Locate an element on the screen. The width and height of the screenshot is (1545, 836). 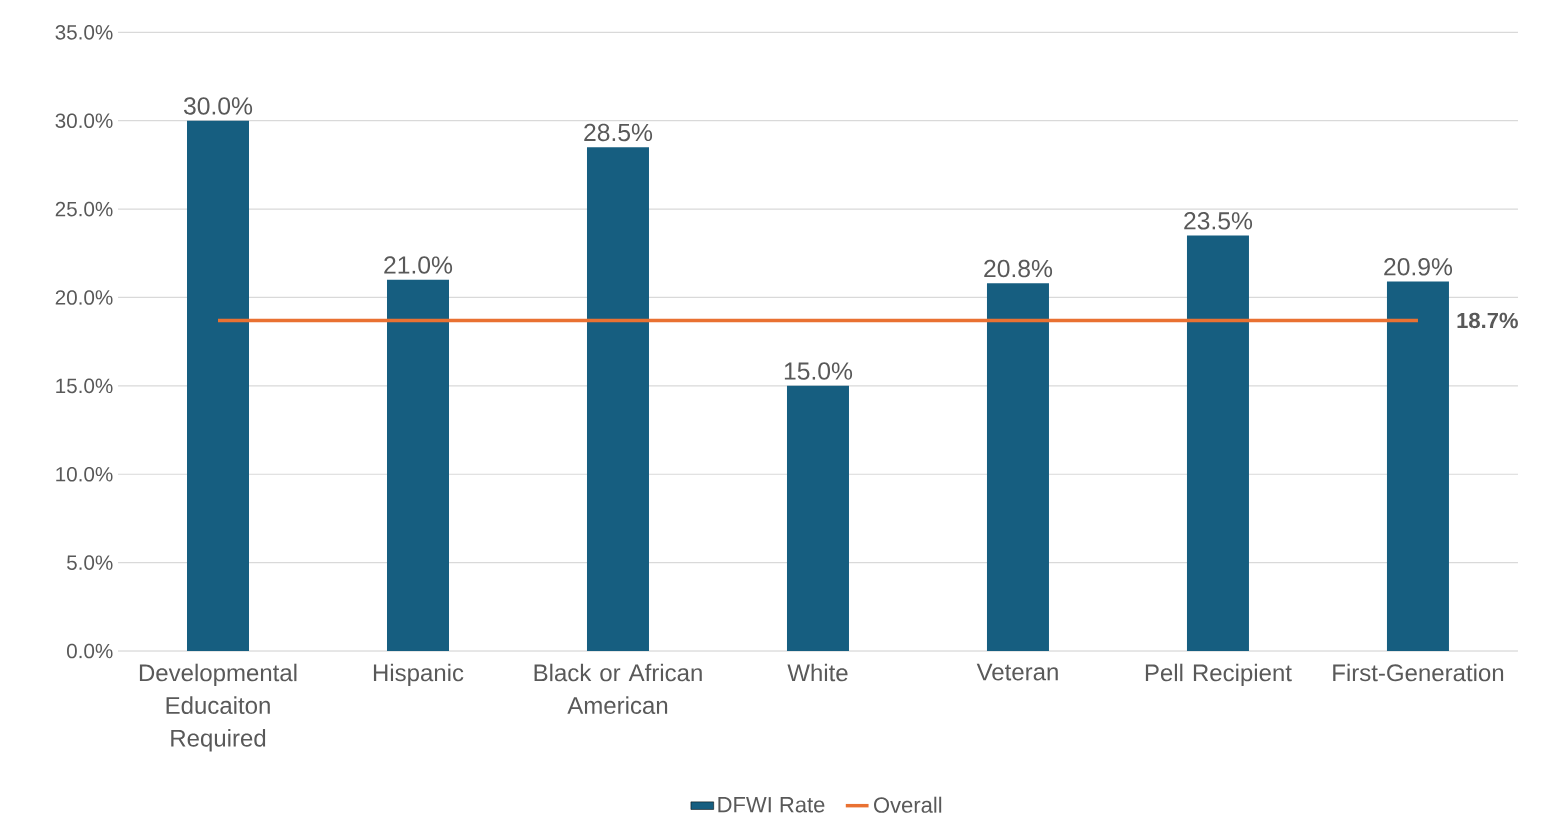
y-tick-label: 25.0% is located at coordinates (84, 209).